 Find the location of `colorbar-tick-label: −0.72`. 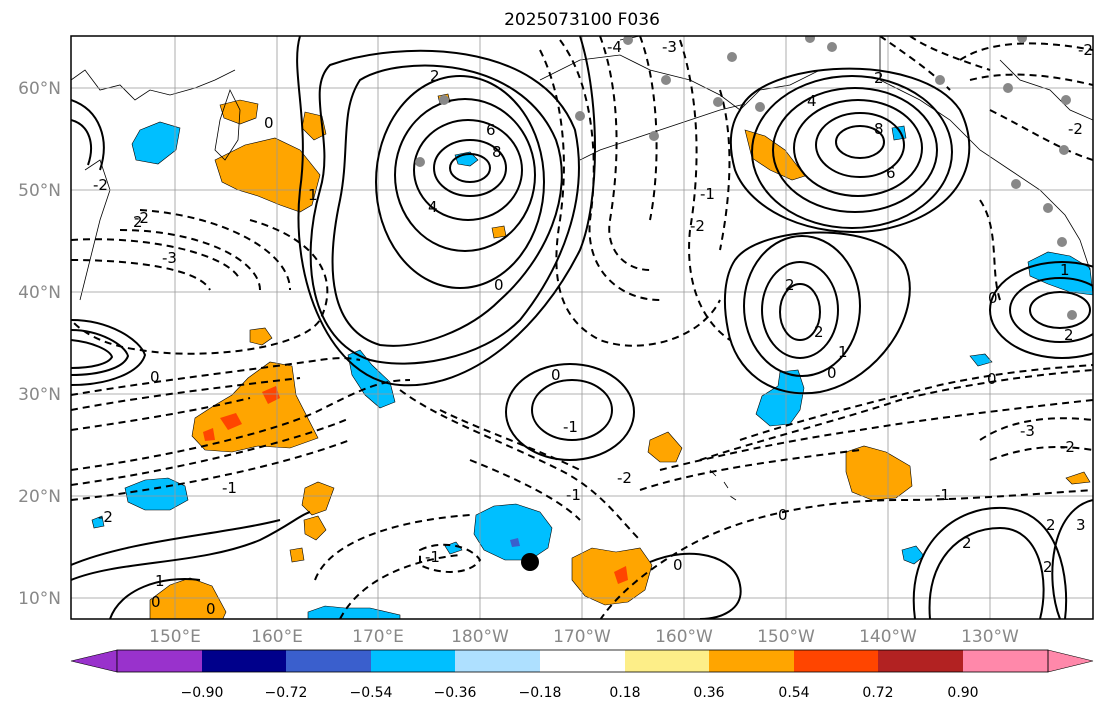

colorbar-tick-label: −0.72 is located at coordinates (286, 693).